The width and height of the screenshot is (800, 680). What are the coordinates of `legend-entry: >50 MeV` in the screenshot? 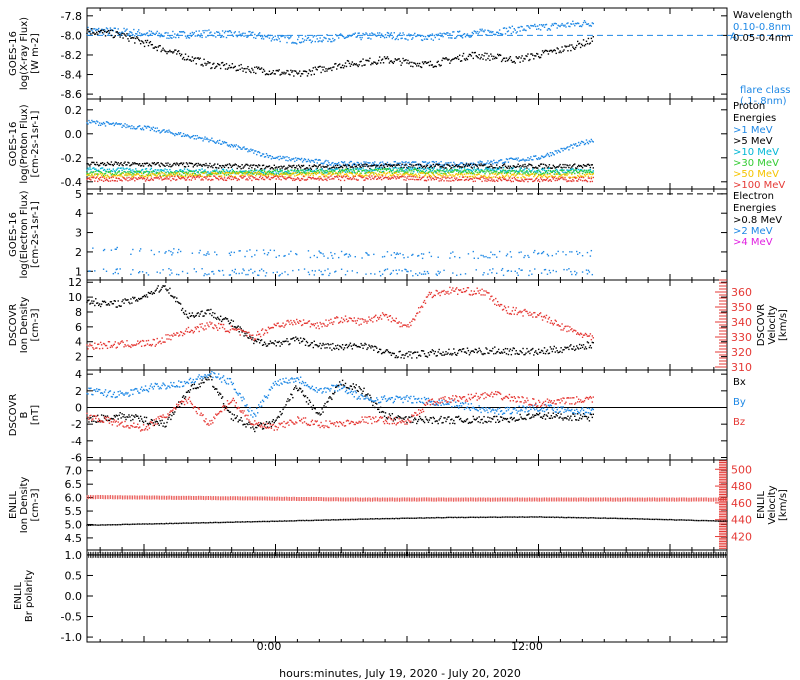 It's located at (756, 174).